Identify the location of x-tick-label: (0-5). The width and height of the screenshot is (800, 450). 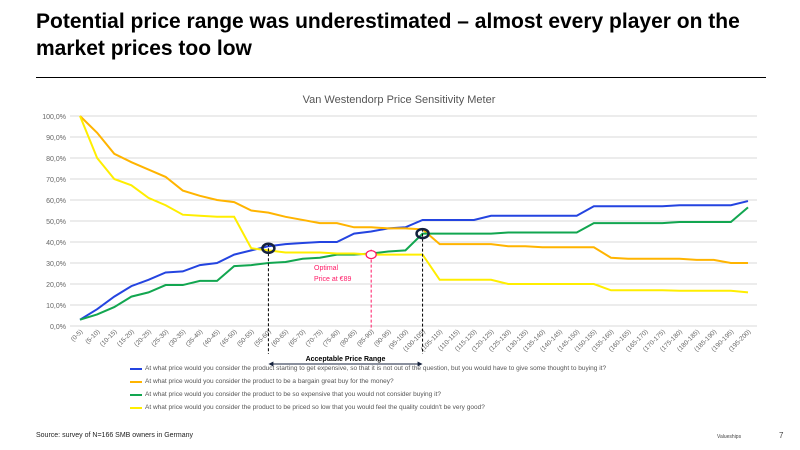
(77, 335).